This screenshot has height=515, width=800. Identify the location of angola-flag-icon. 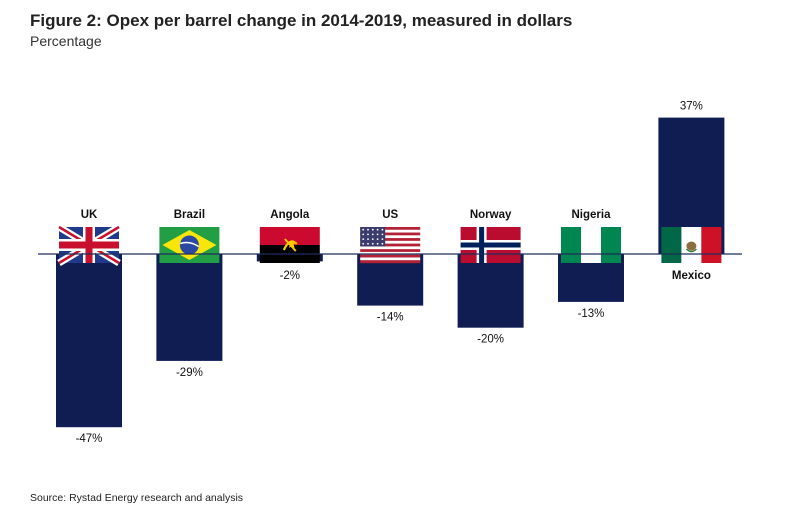
(289, 245).